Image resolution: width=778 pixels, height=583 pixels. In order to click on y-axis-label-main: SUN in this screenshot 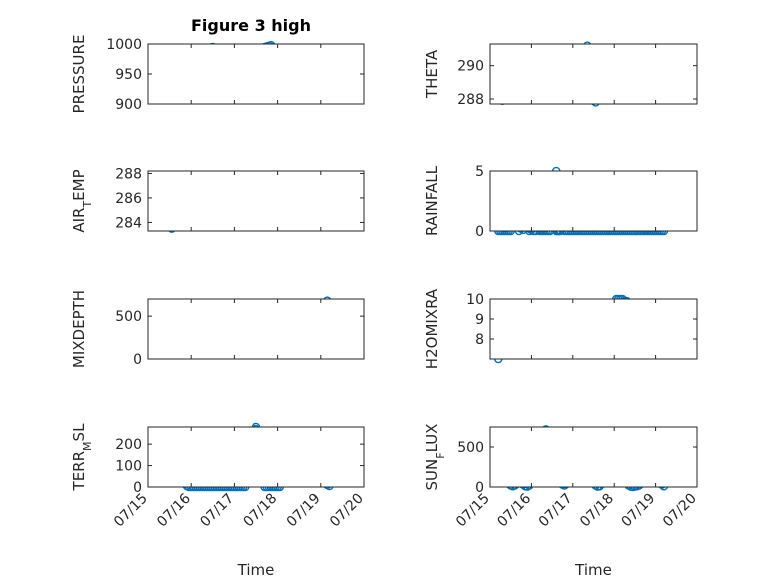, I will do `click(432, 475)`.